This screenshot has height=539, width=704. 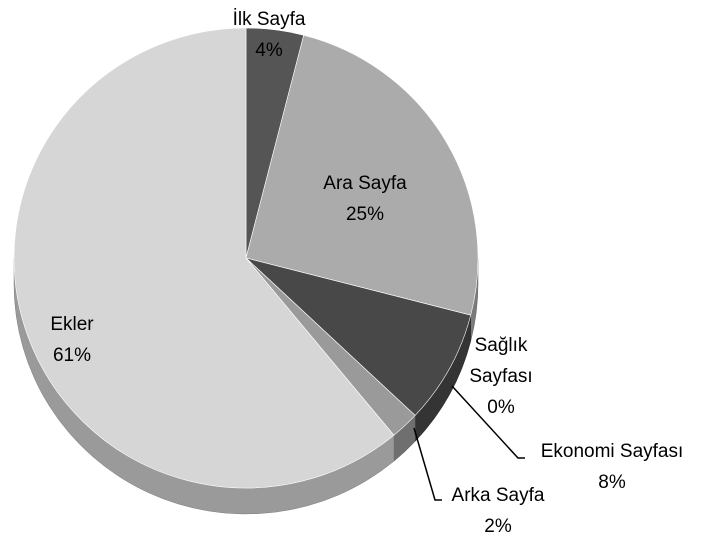 I want to click on category-label: İlk Sayfa, so click(x=269, y=19).